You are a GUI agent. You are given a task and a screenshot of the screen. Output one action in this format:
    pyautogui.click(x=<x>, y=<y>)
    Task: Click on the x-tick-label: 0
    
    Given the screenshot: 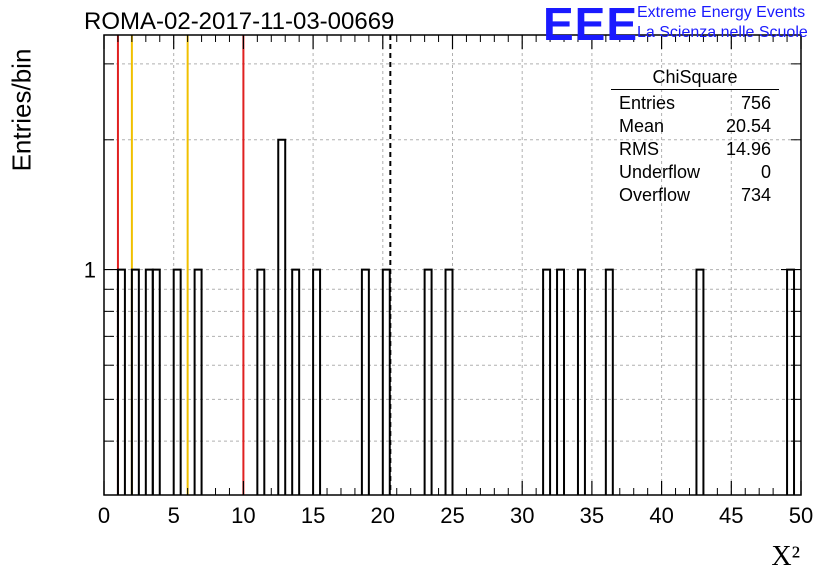 What is the action you would take?
    pyautogui.click(x=104, y=515)
    